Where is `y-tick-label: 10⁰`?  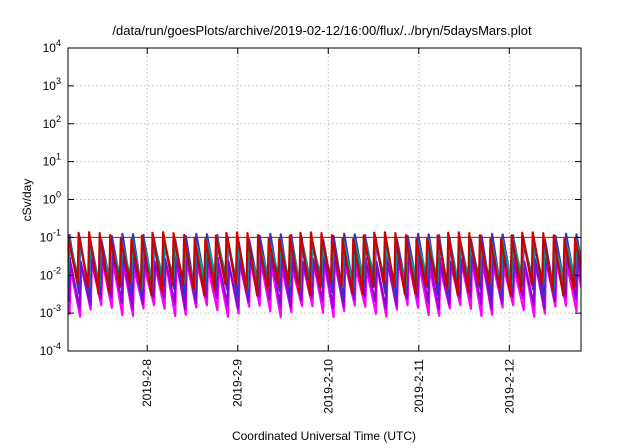 y-tick-label: 10⁰ is located at coordinates (52, 198).